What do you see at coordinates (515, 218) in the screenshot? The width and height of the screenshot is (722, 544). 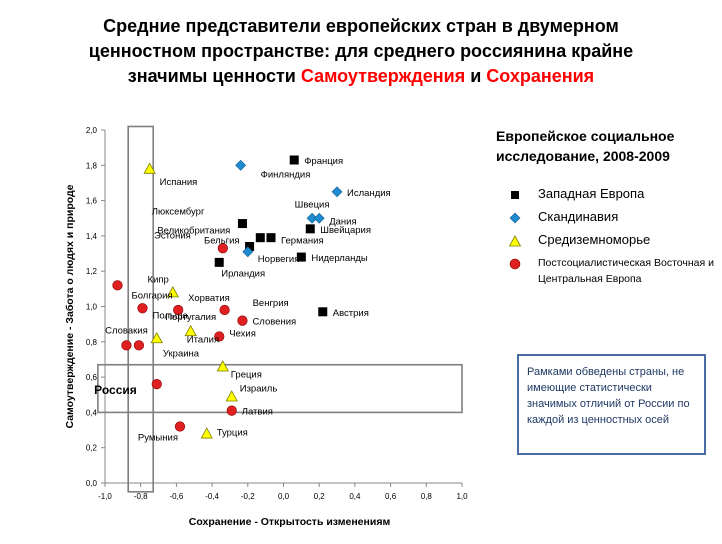 I see `diamond-marker-icon` at bounding box center [515, 218].